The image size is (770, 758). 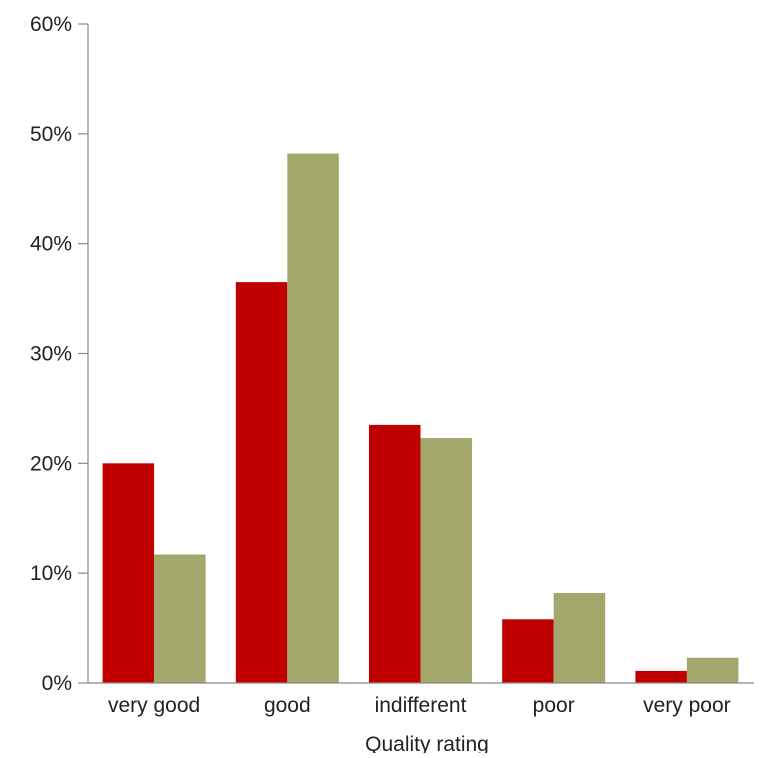 I want to click on x-axis-category-labels: very good good indifferent poor very poor, so click(x=419, y=705).